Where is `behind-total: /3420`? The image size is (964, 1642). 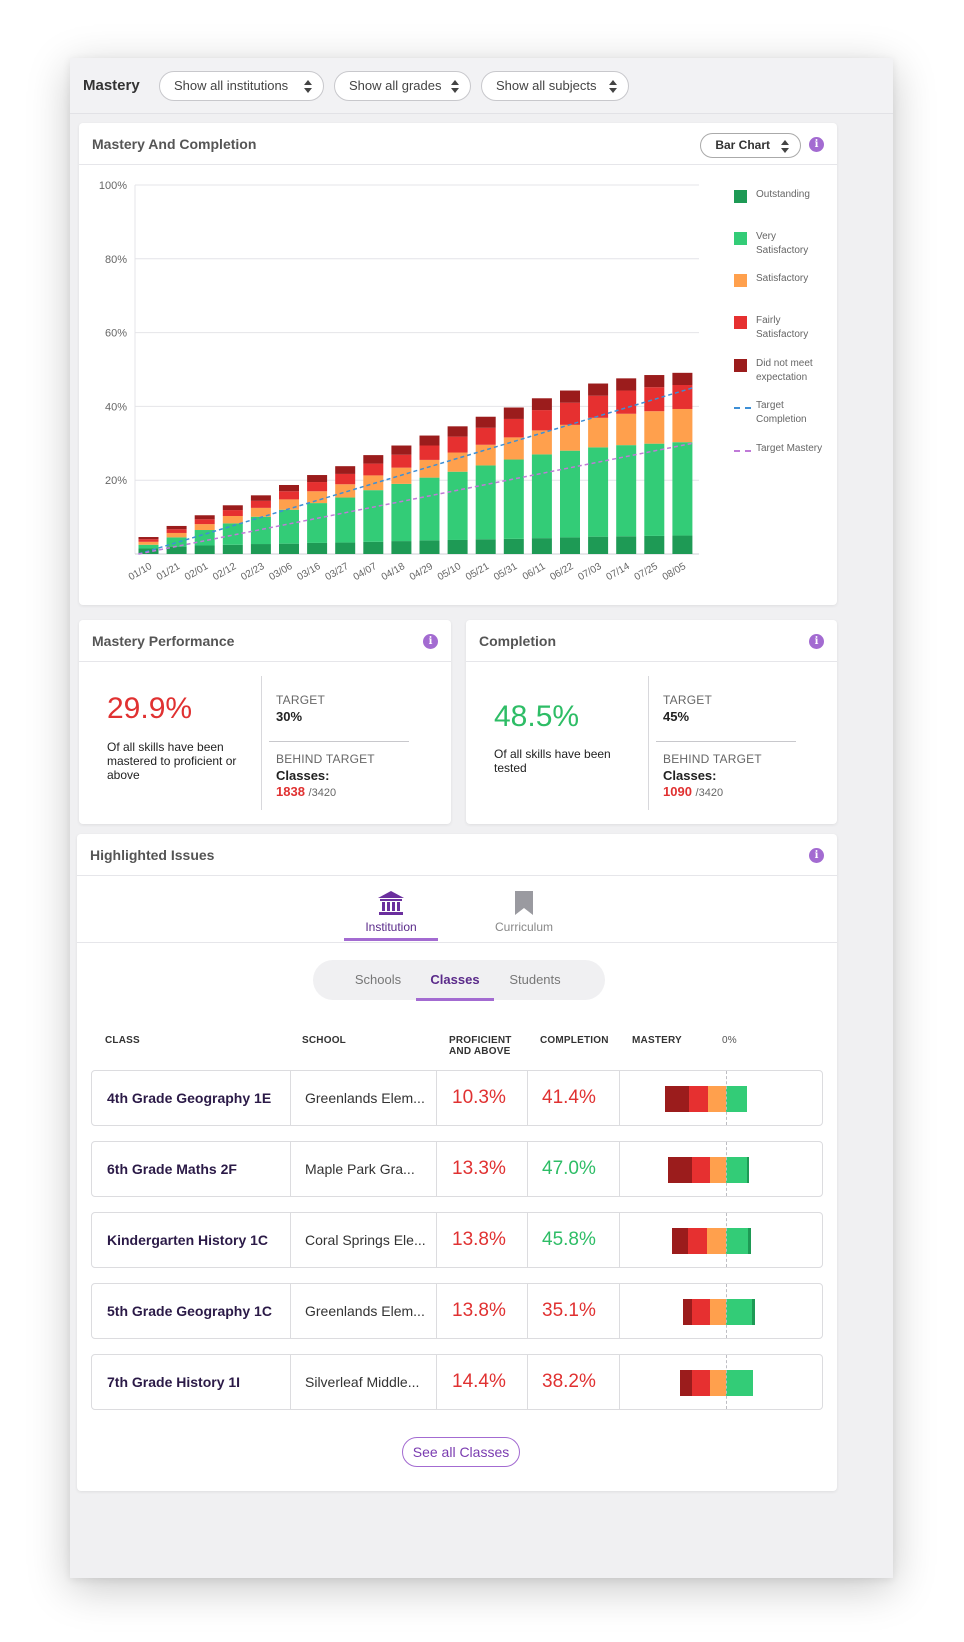
behind-total: /3420 is located at coordinates (322, 793).